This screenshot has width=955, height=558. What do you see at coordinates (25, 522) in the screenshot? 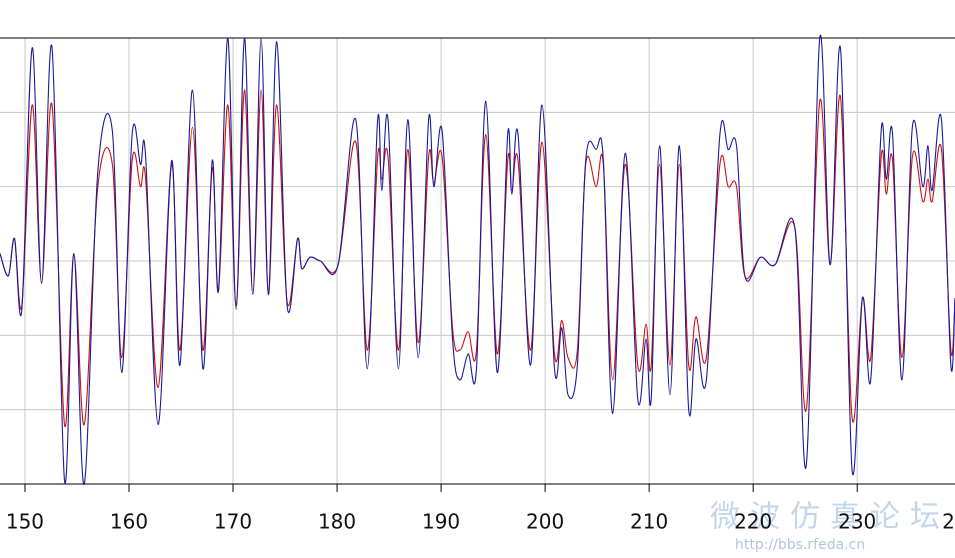
I see `x-tick-label: 150` at bounding box center [25, 522].